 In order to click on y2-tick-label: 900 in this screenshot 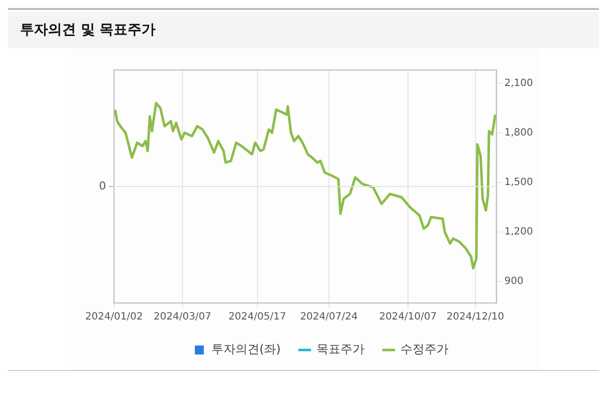, I will do `click(514, 282)`.